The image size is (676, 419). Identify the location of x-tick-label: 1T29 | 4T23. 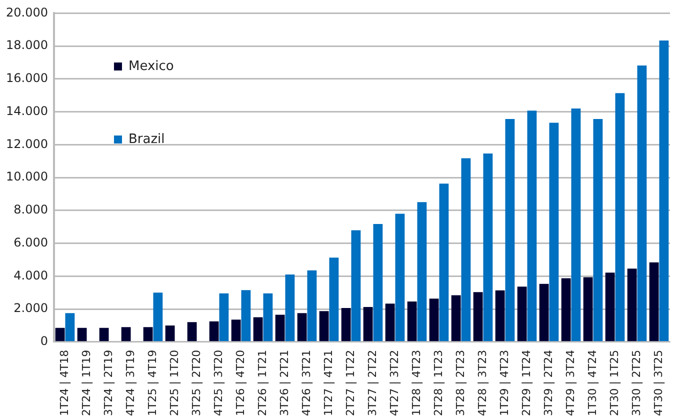
(504, 383).